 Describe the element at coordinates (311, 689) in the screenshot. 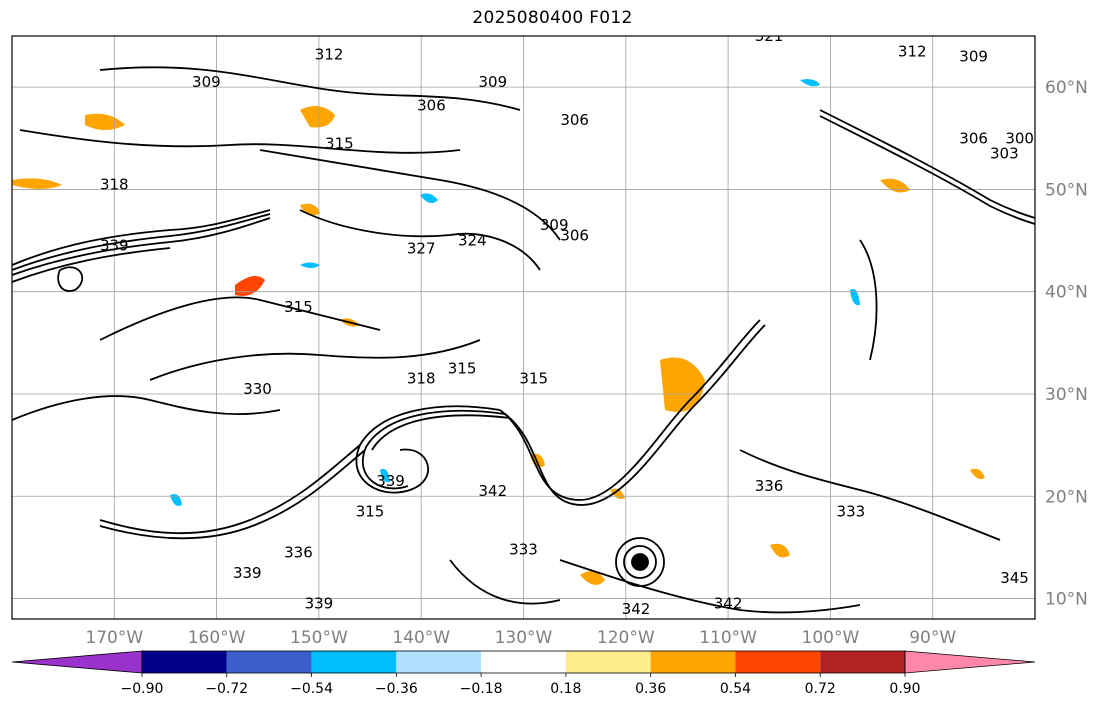

I see `colorbar-tick-label: −0.54` at that location.